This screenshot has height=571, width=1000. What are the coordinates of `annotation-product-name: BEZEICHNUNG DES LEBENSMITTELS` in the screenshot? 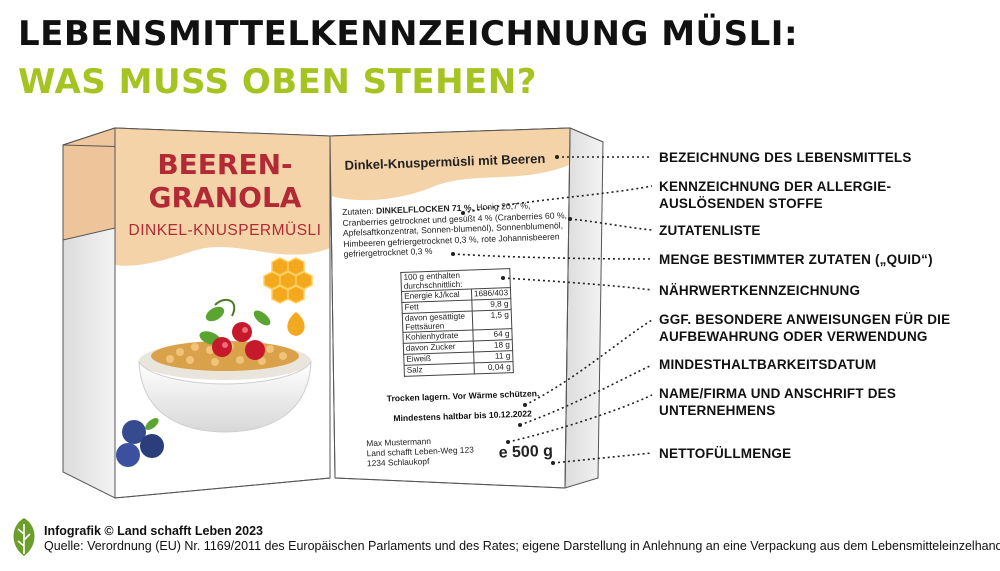 It's located at (785, 157).